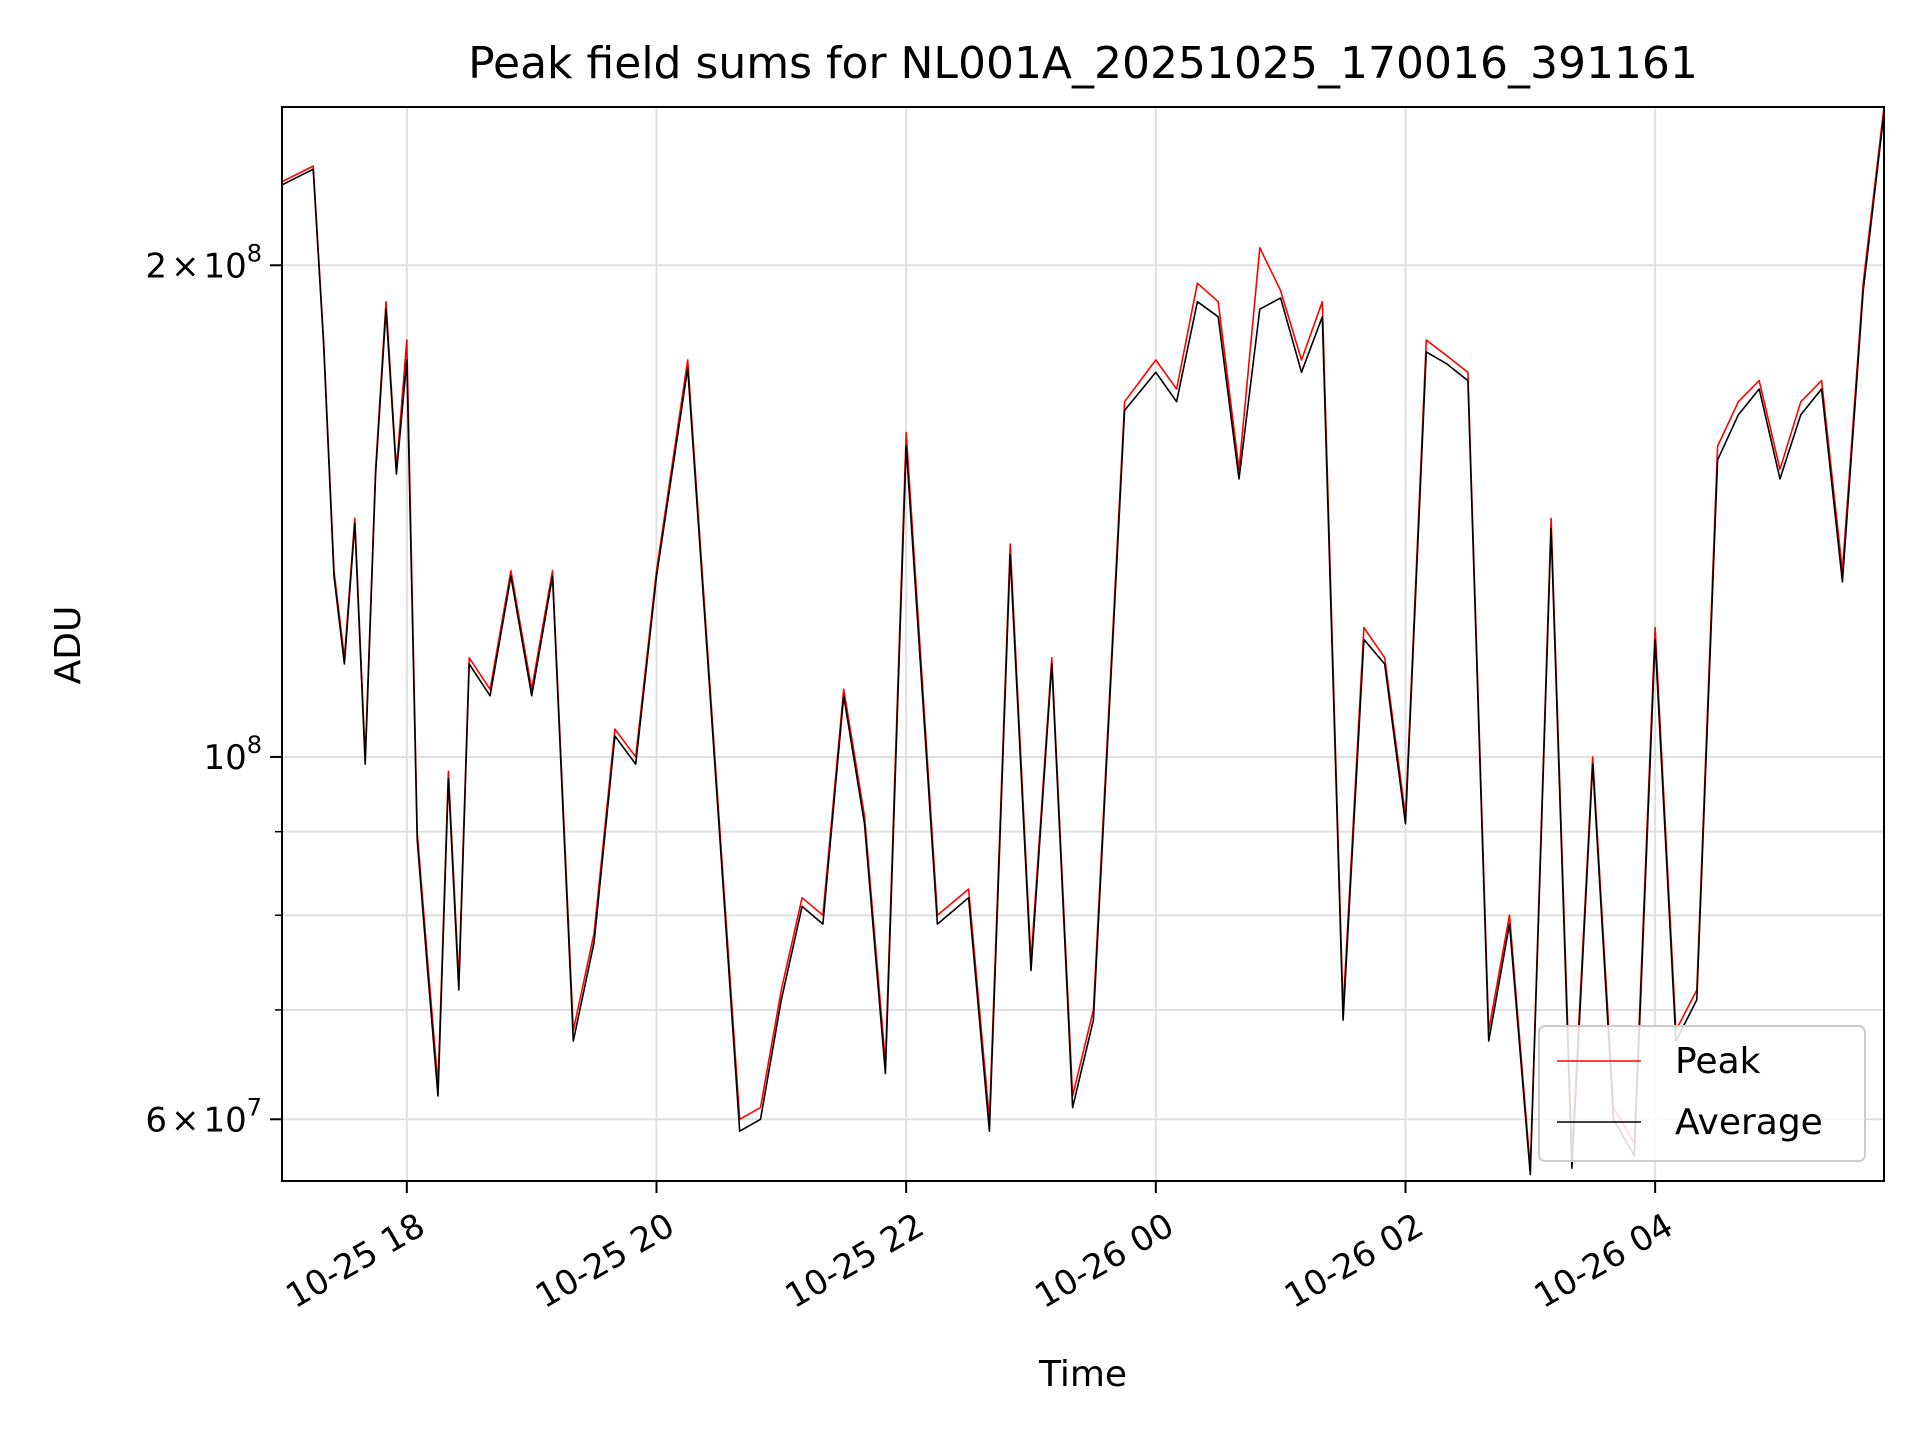 The height and width of the screenshot is (1440, 1920). What do you see at coordinates (156, 266) in the screenshot?
I see `y-tick-mantissa: 2` at bounding box center [156, 266].